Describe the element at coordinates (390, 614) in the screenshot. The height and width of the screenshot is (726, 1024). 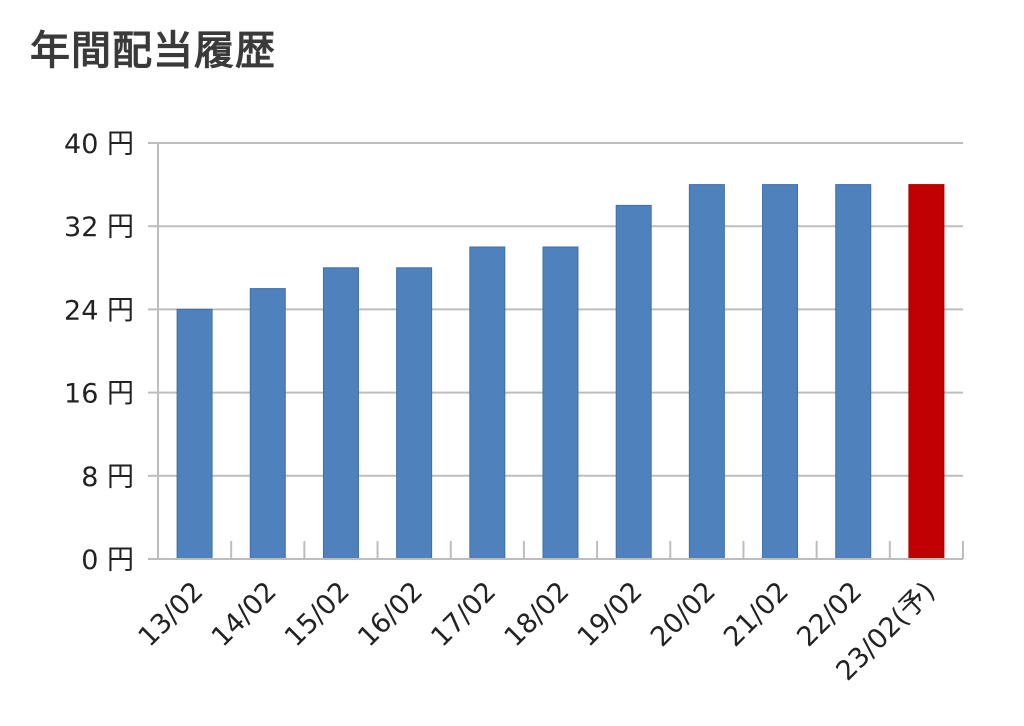
I see `x-tick-label: 16/02` at that location.